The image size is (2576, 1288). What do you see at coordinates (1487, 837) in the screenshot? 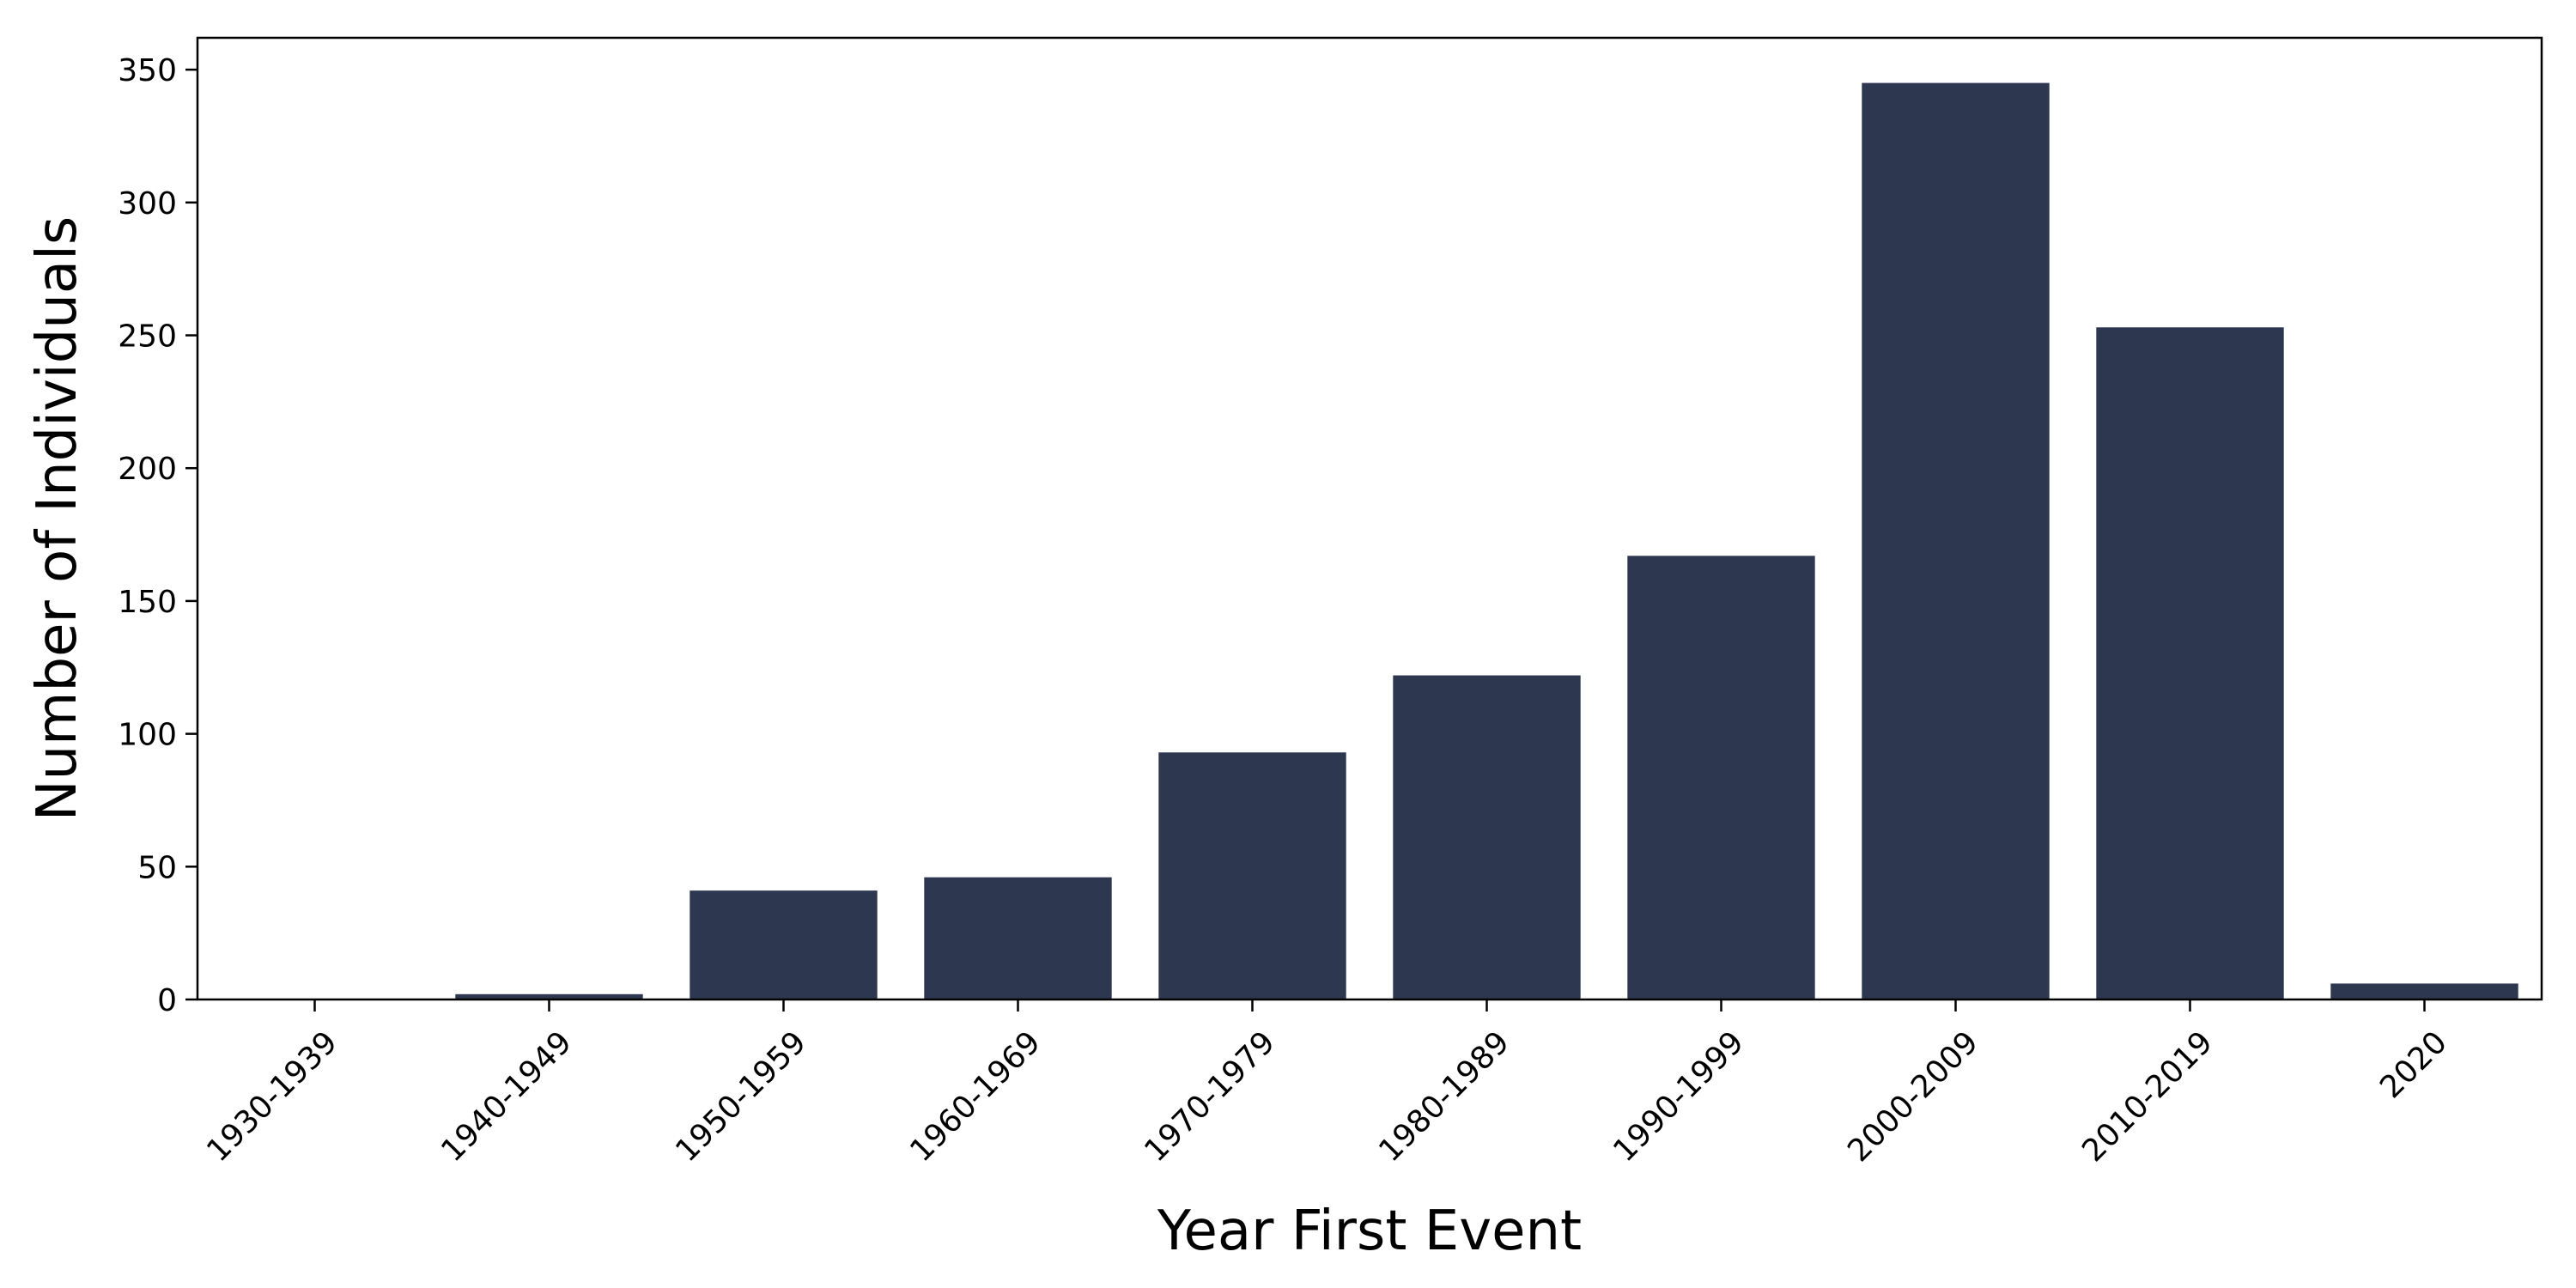
I see `bar-1980-1989` at bounding box center [1487, 837].